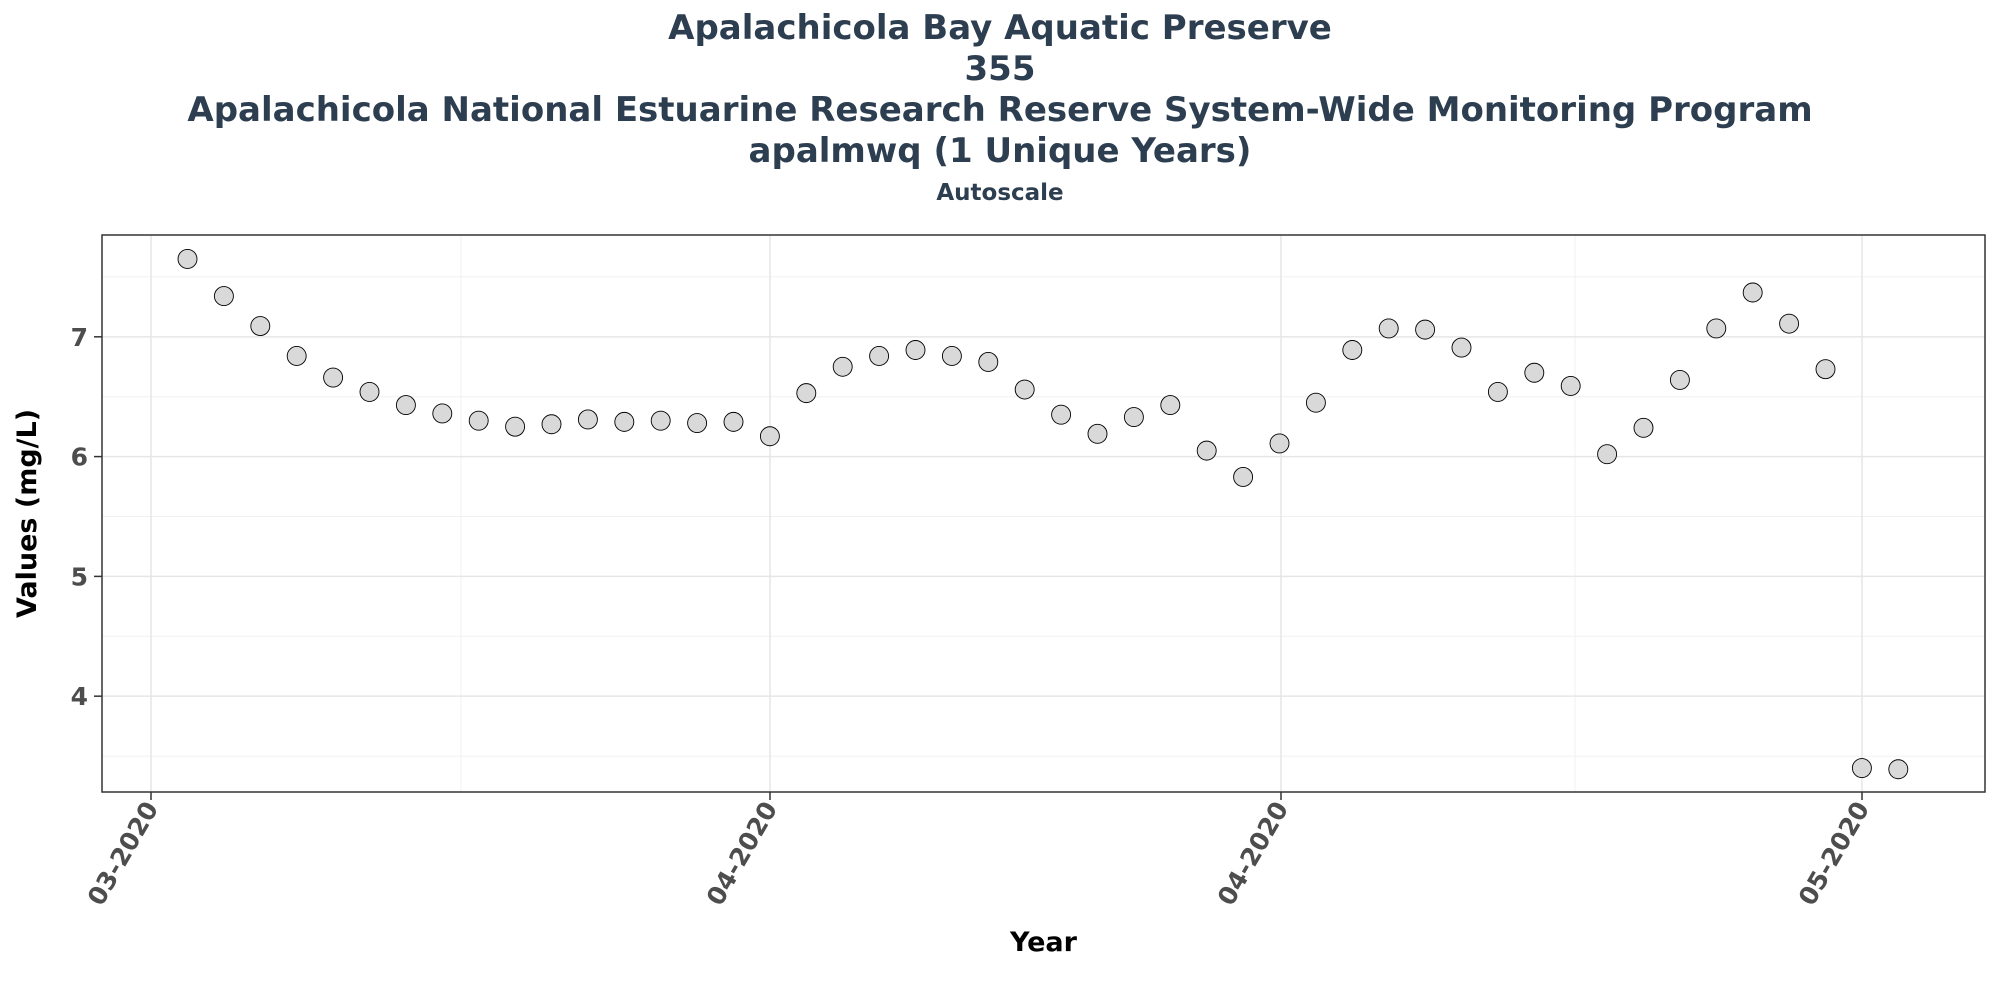 This screenshot has width=2000, height=1000. Describe the element at coordinates (79, 576) in the screenshot. I see `y-tick-label: 5` at that location.